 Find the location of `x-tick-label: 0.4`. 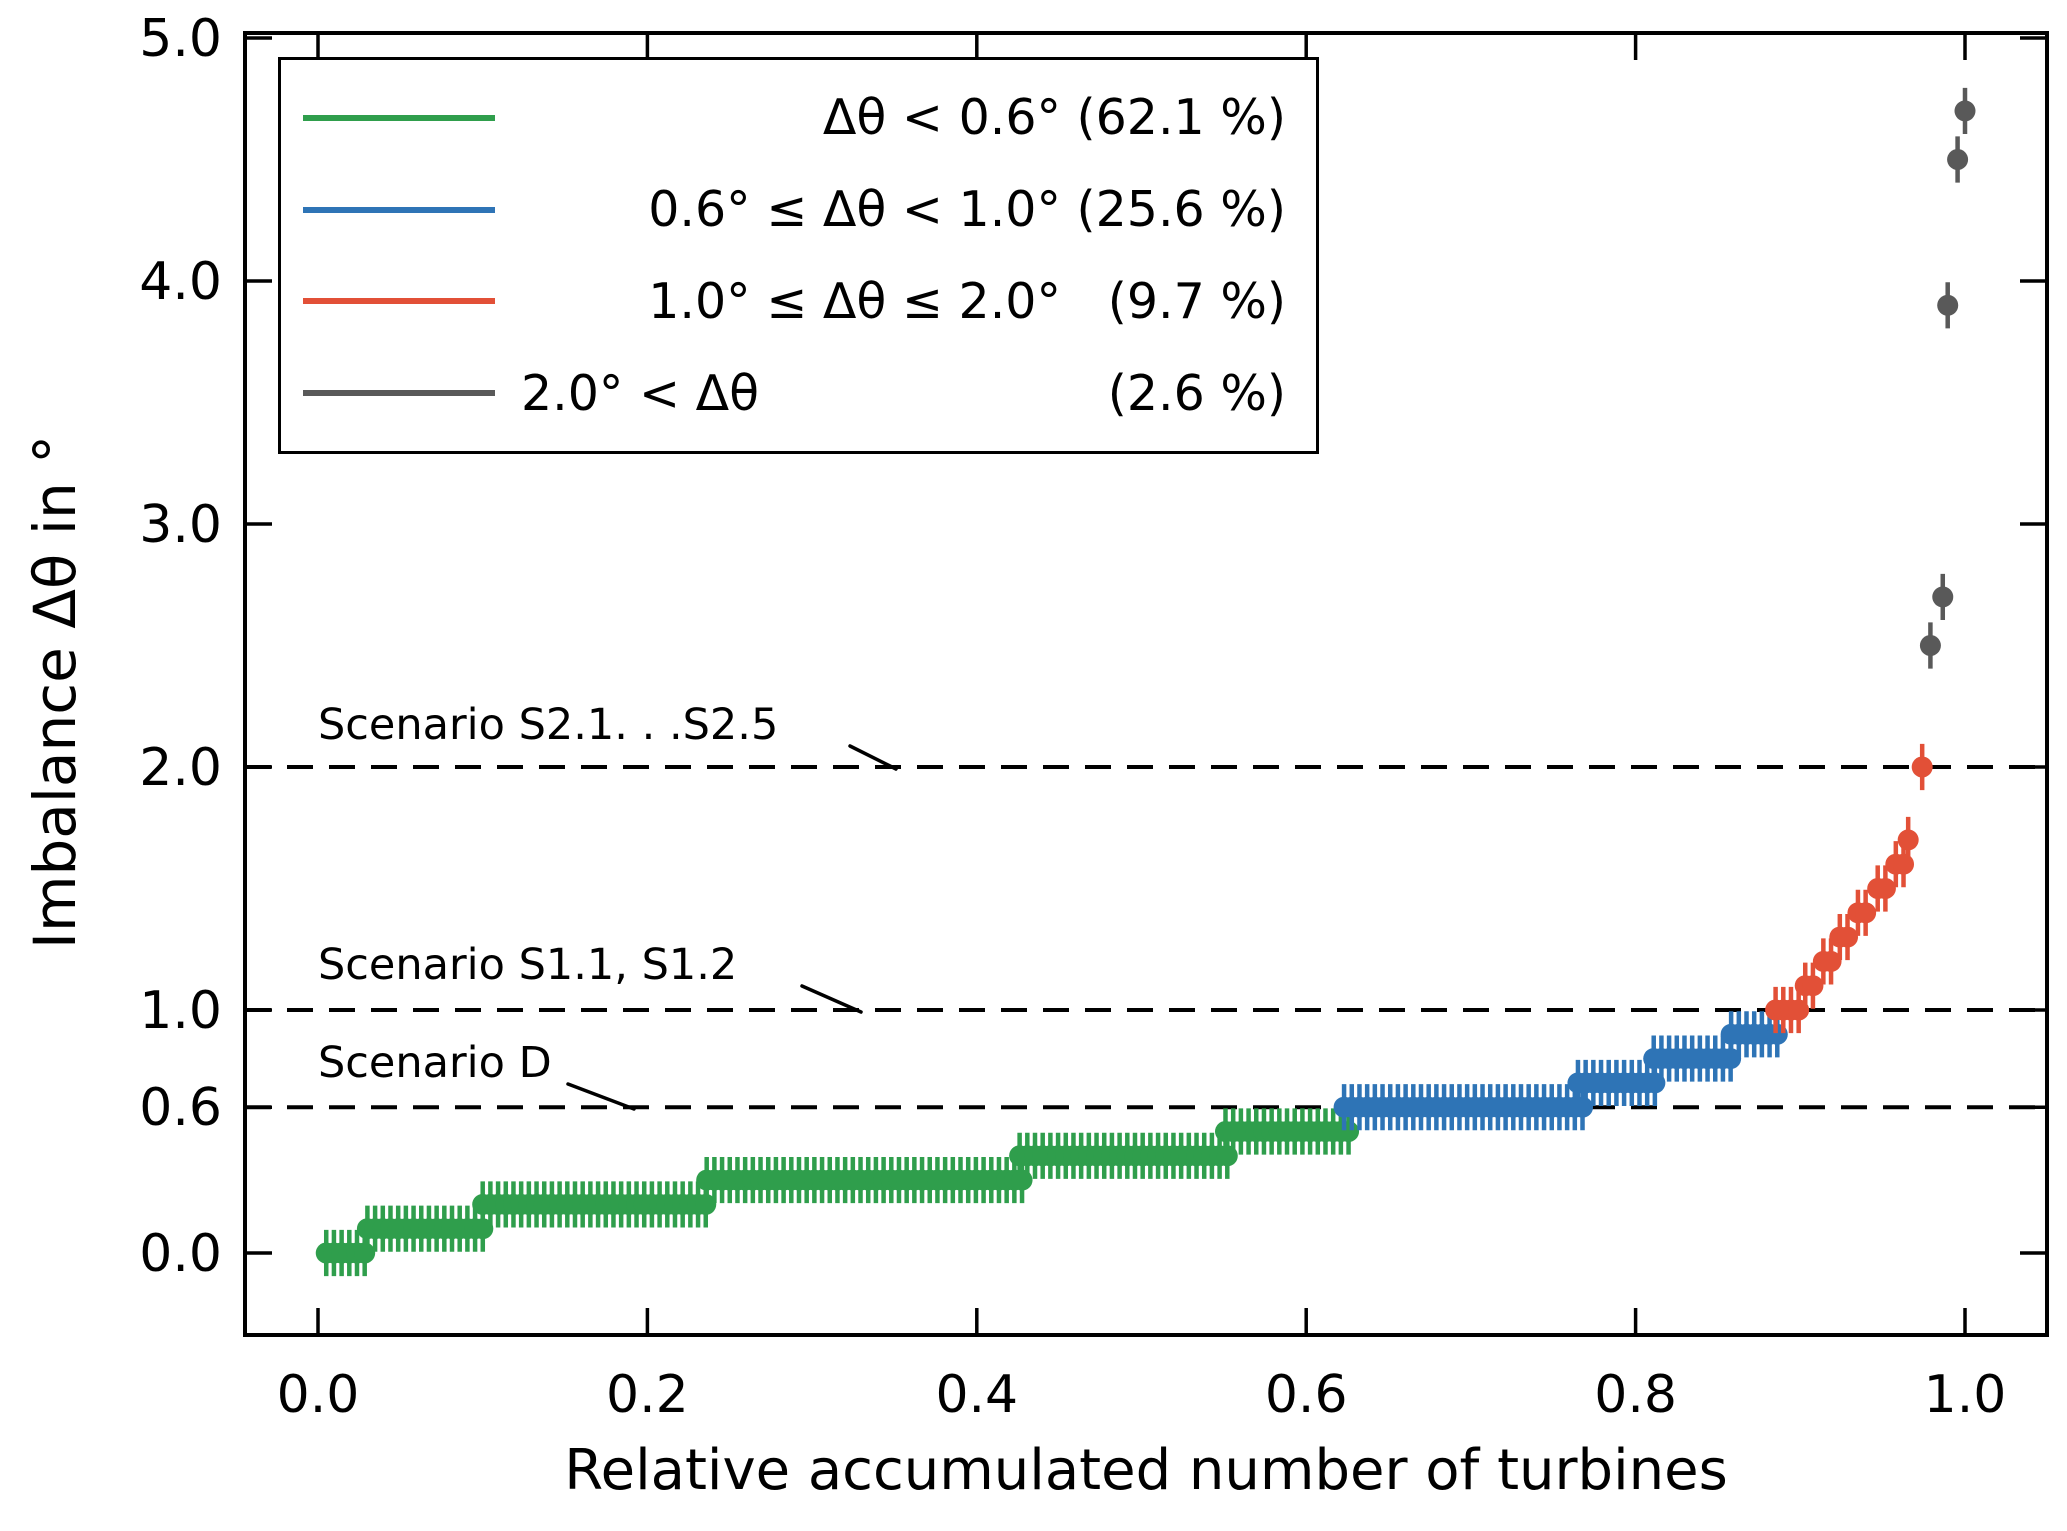

x-tick-label: 0.4 is located at coordinates (976, 1395).